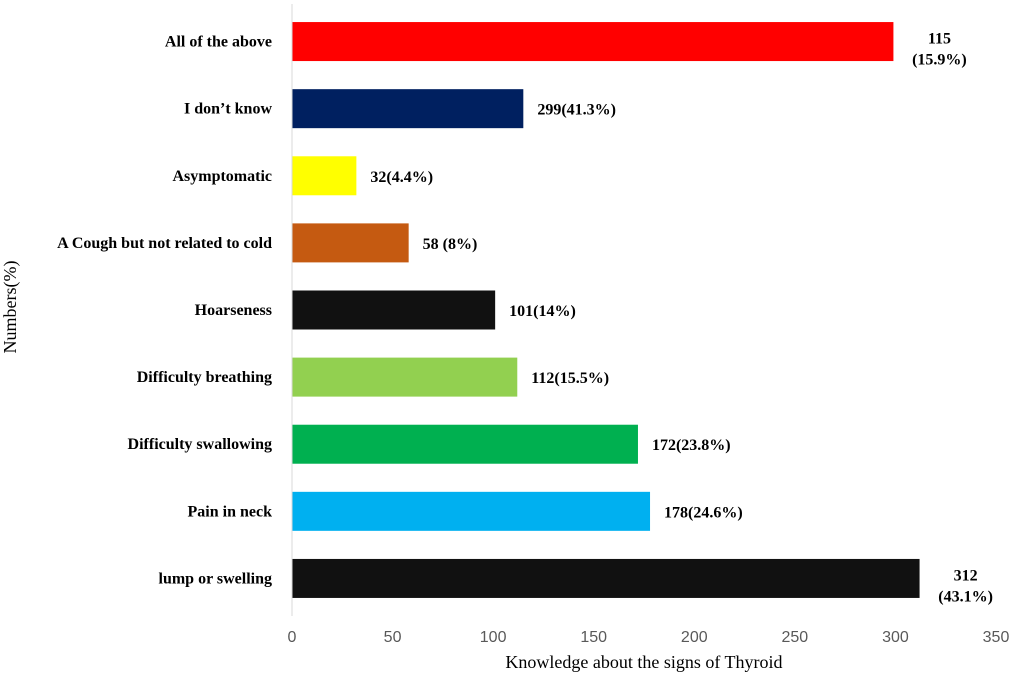 This screenshot has height=675, width=1021. What do you see at coordinates (570, 378) in the screenshot?
I see `data-label: 112(15.5%)` at bounding box center [570, 378].